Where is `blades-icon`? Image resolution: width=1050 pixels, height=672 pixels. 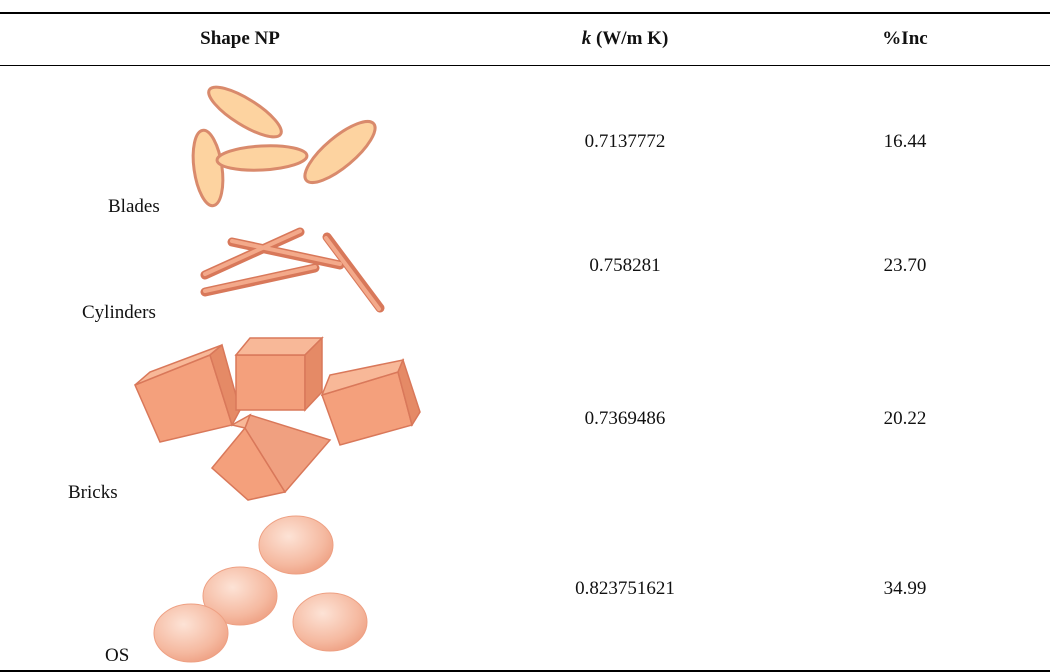
blades-icon is located at coordinates (284, 146).